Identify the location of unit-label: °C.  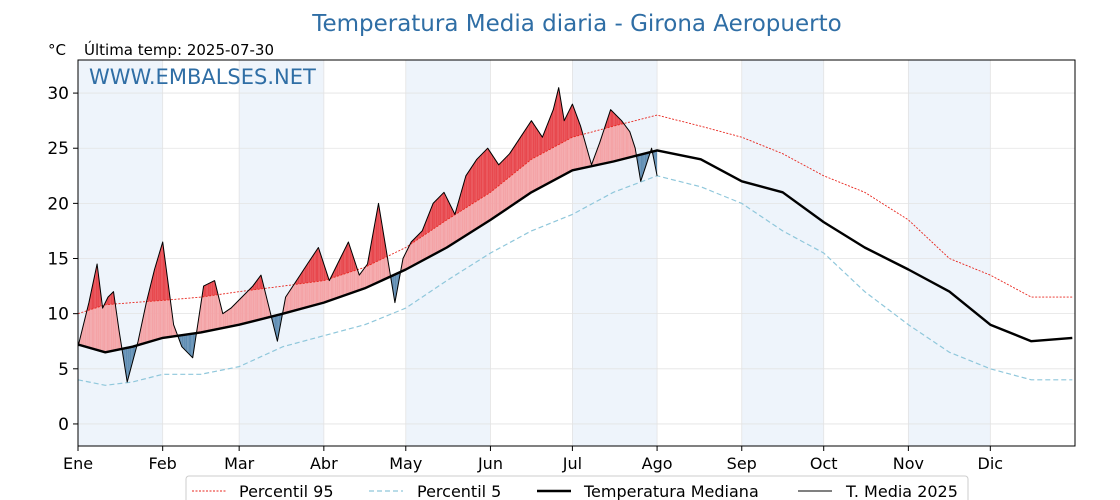
(57, 50).